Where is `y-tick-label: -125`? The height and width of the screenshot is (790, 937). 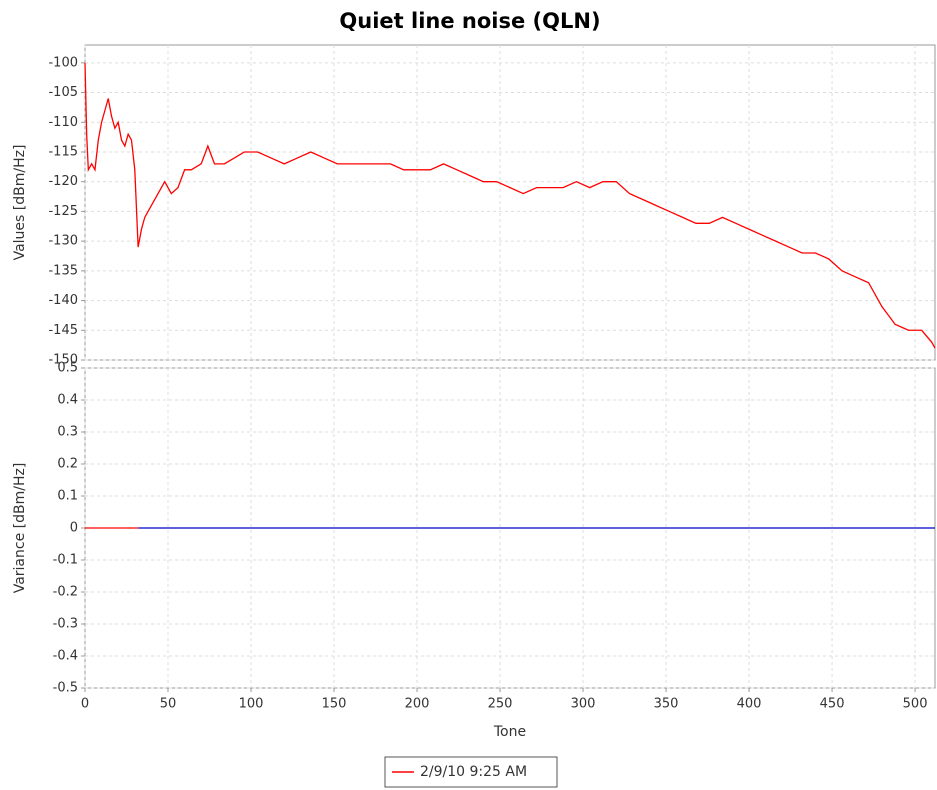
y-tick-label: -125 is located at coordinates (63, 211).